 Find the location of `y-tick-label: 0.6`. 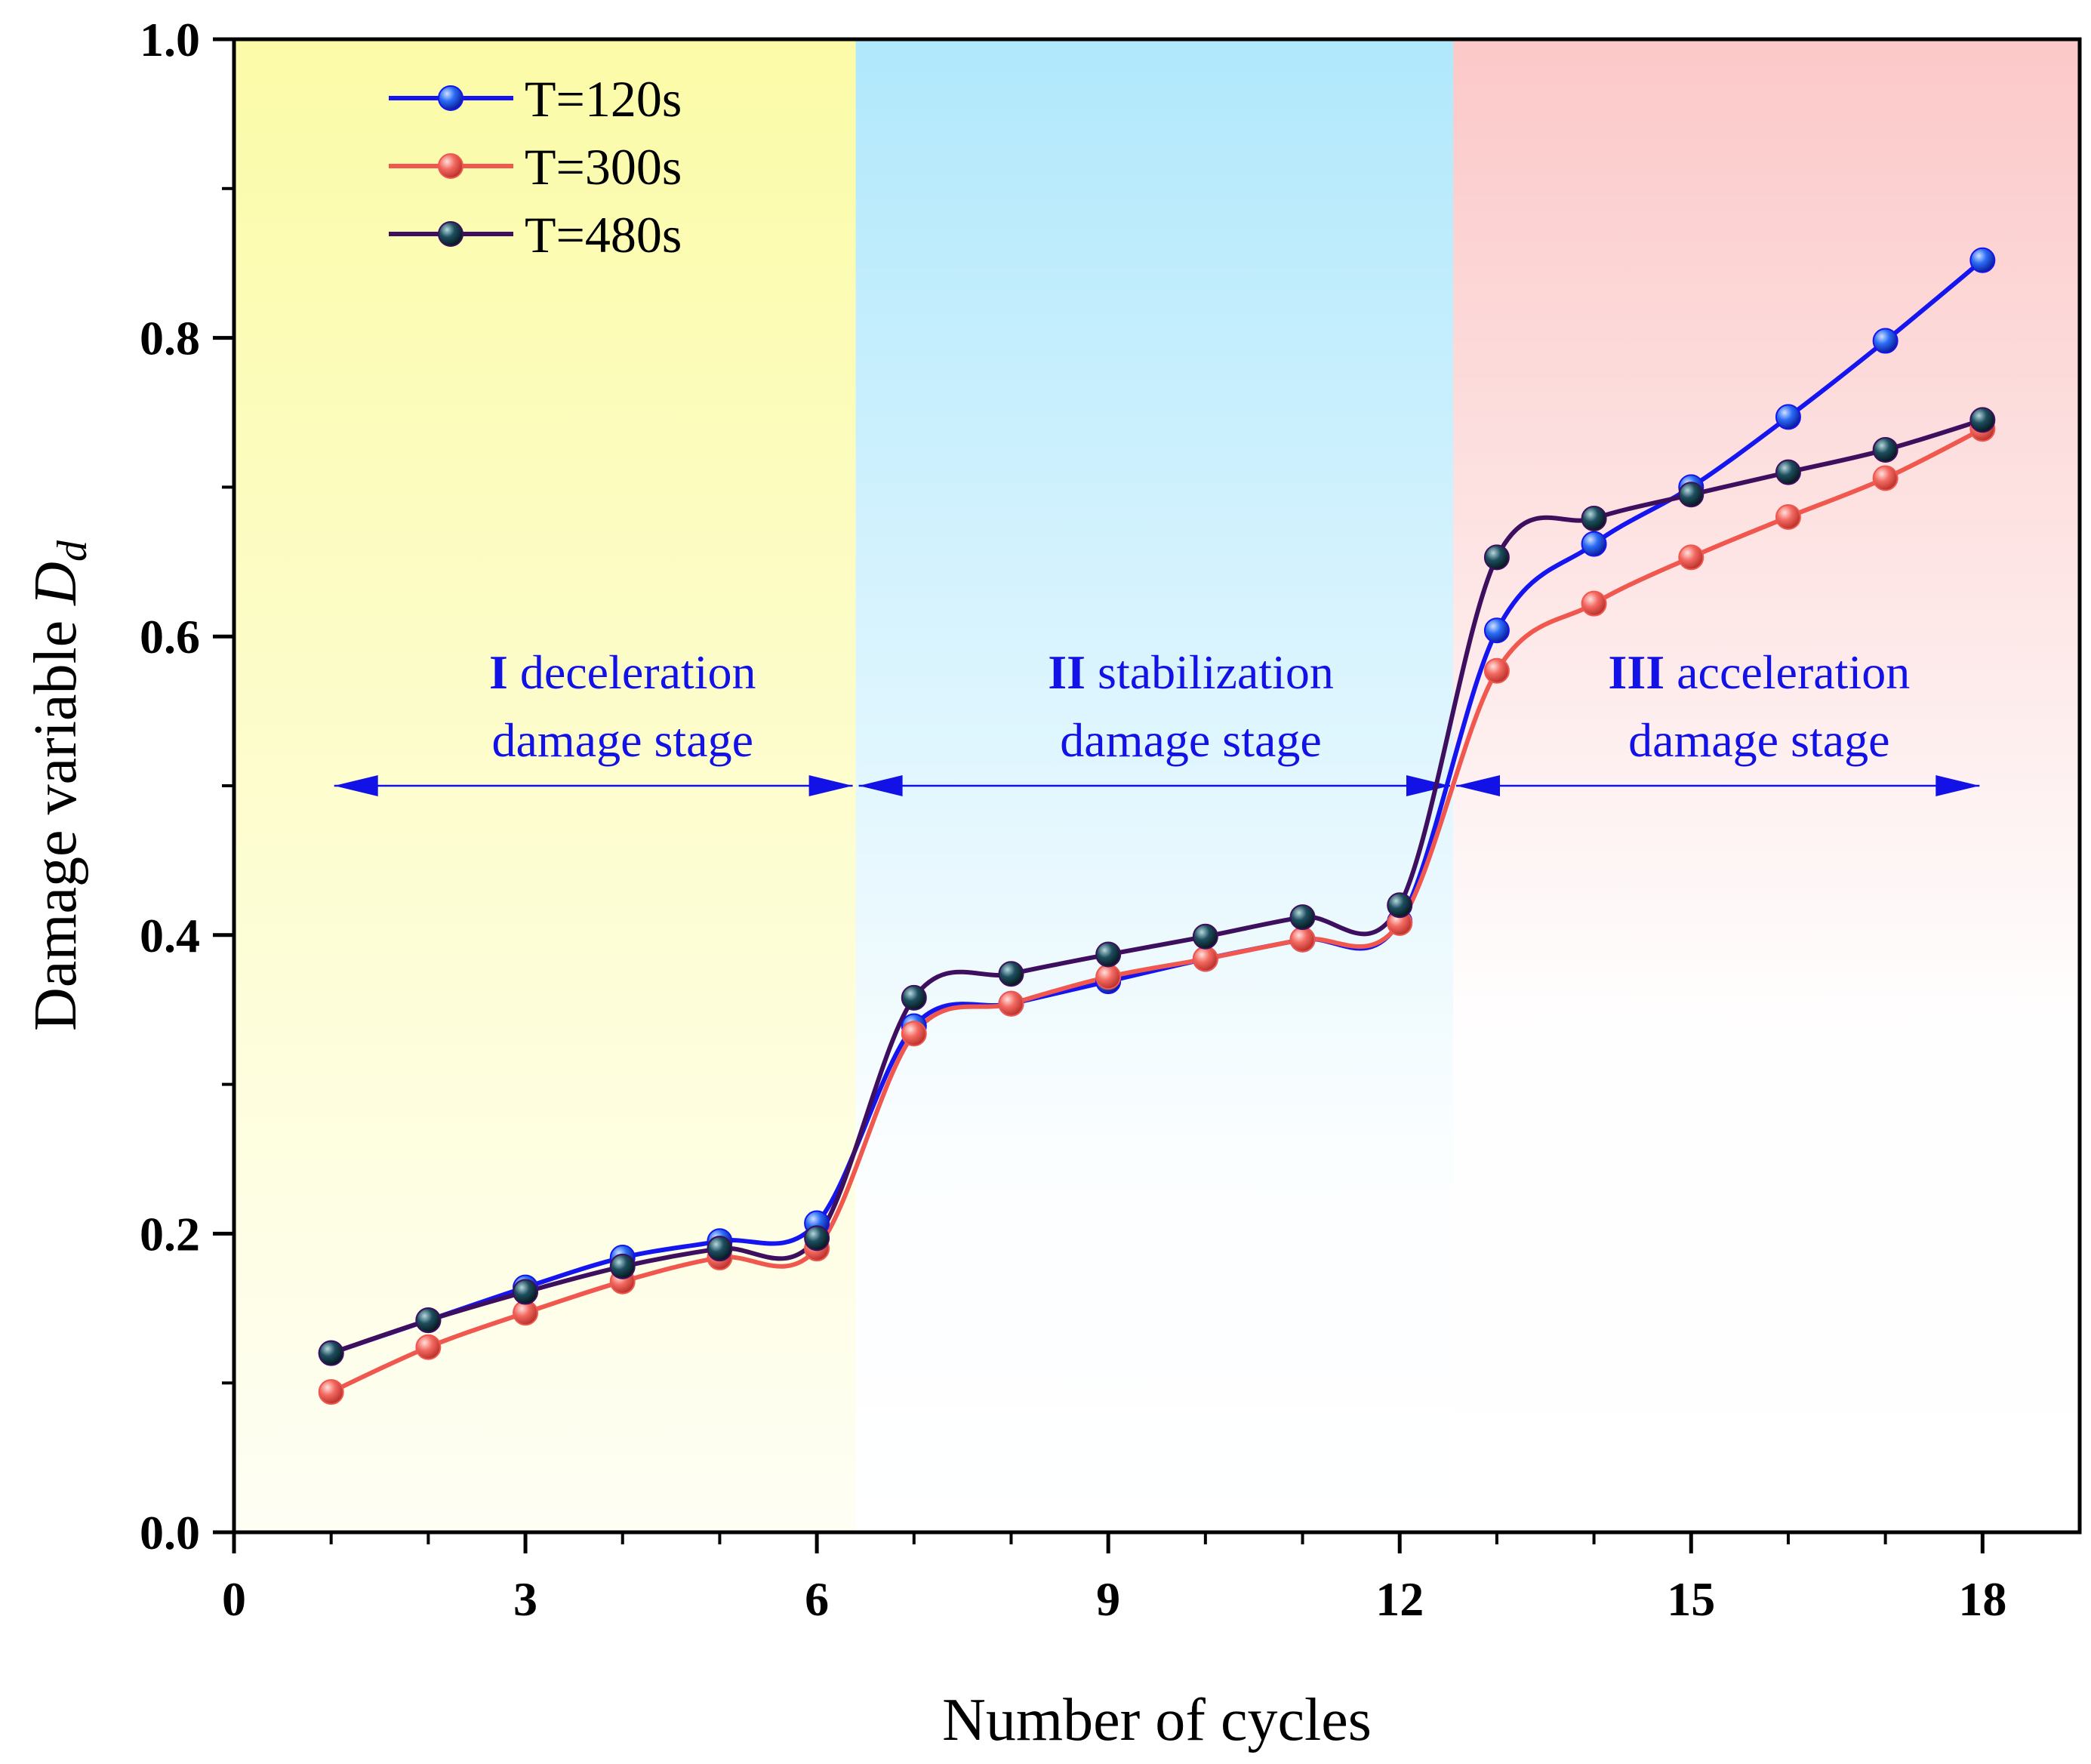

y-tick-label: 0.6 is located at coordinates (170, 637).